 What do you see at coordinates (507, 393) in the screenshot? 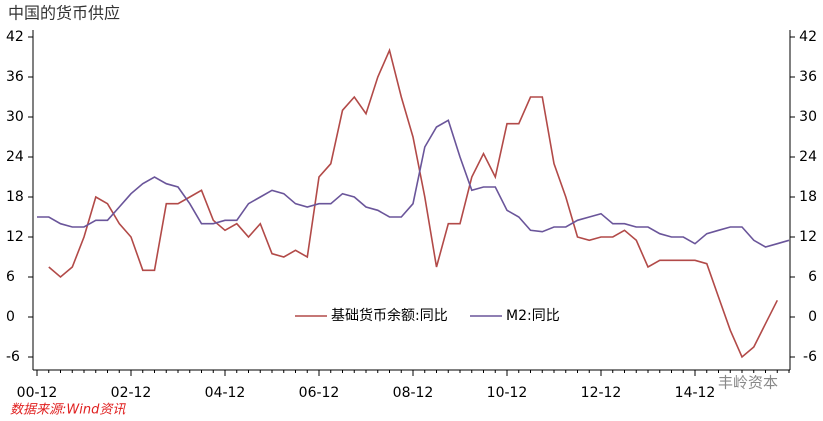
I see `x-tick-label: 10-12` at bounding box center [507, 393].